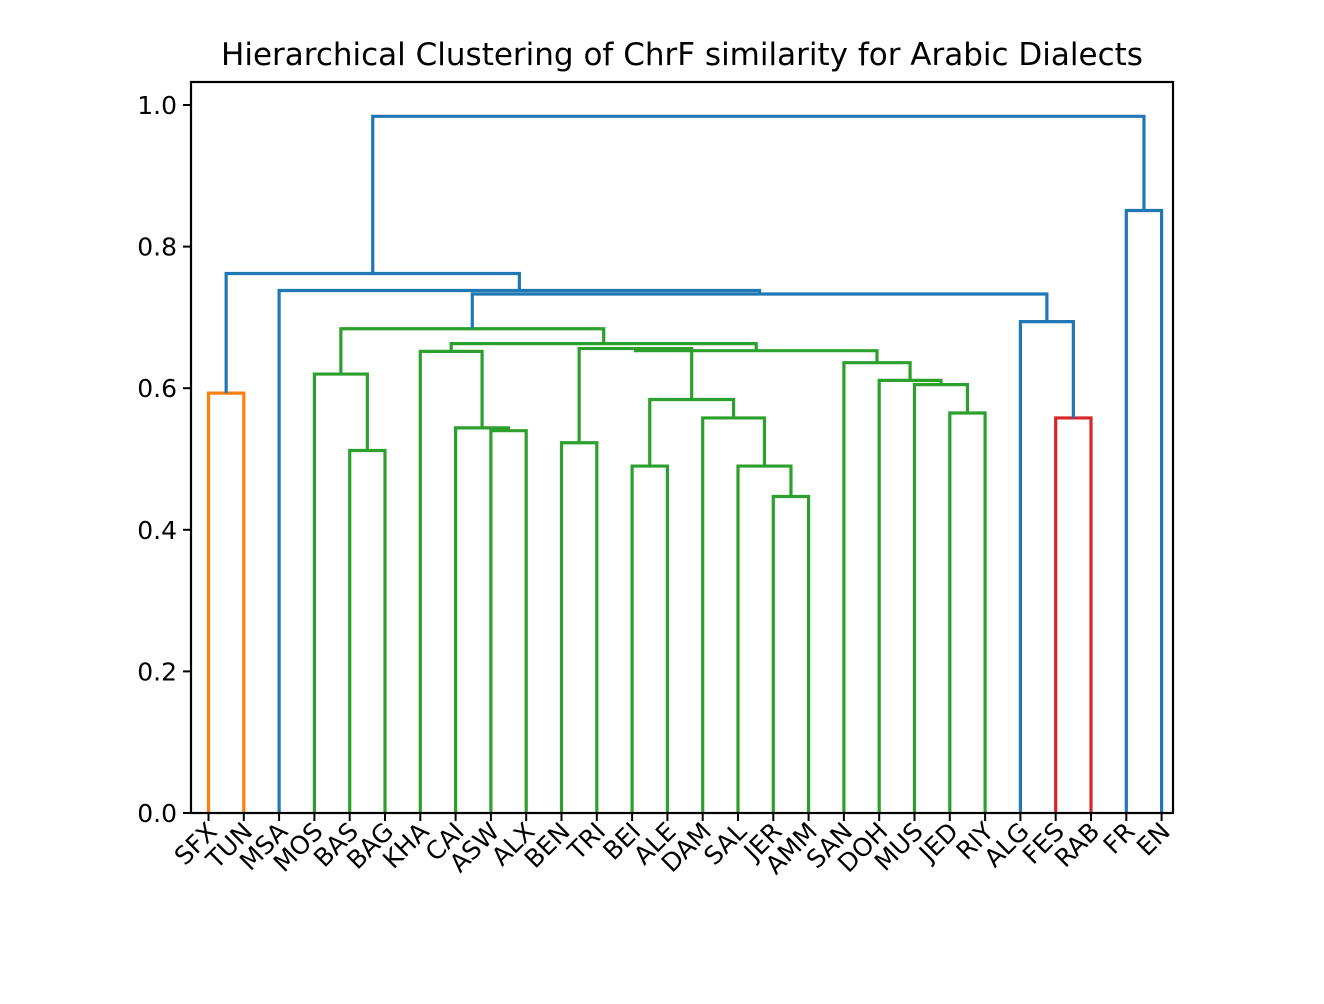  What do you see at coordinates (1153, 839) in the screenshot?
I see `leaf-label-en: EN` at bounding box center [1153, 839].